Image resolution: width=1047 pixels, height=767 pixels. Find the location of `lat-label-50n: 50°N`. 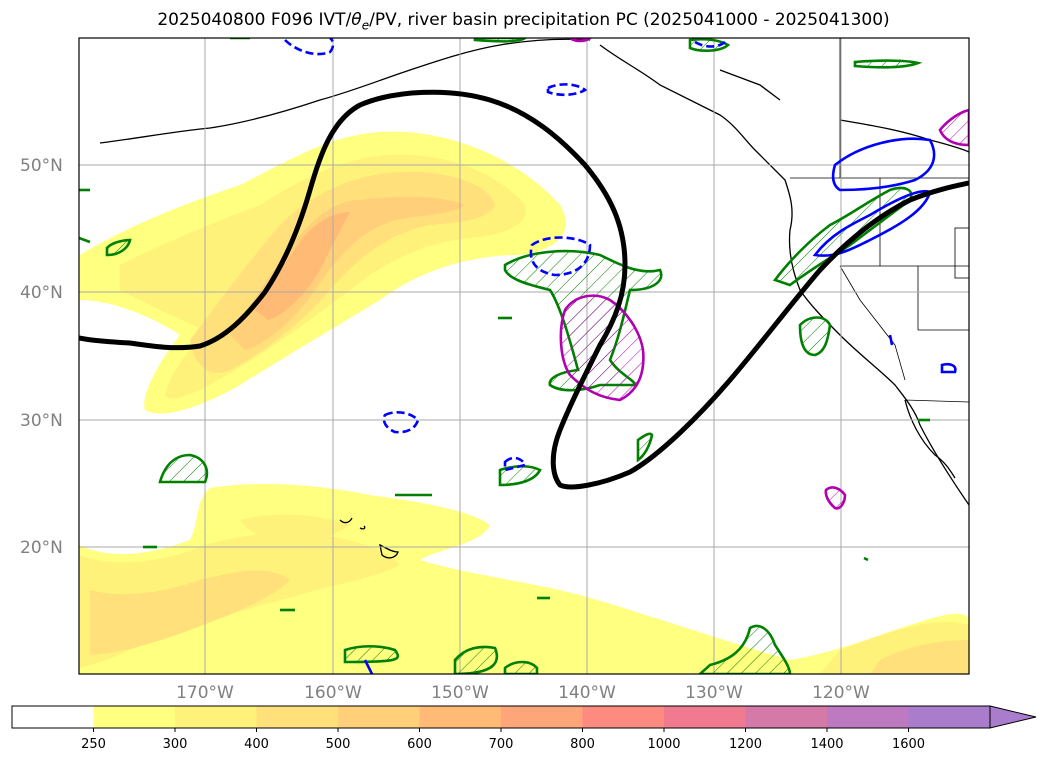

lat-label-50n: 50°N is located at coordinates (41, 166).